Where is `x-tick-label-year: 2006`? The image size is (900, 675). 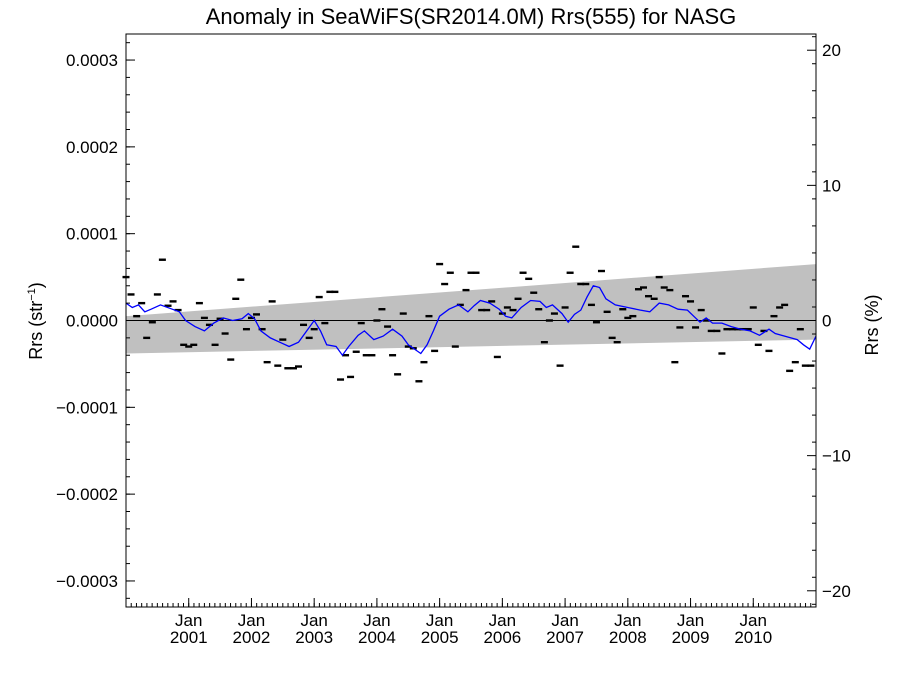 x-tick-label-year: 2006 is located at coordinates (502, 637).